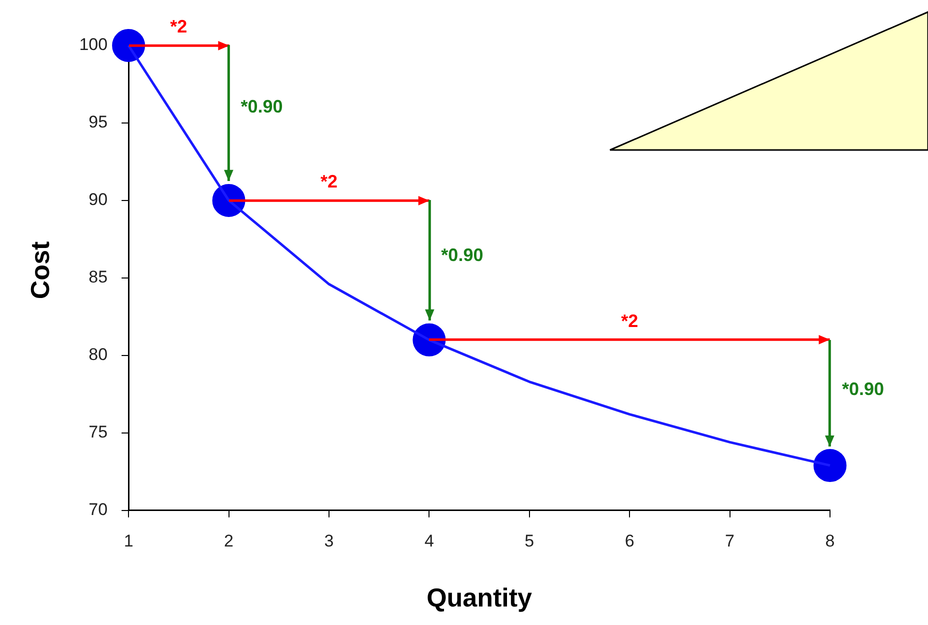  What do you see at coordinates (329, 540) in the screenshot?
I see `x-tick-label: 3` at bounding box center [329, 540].